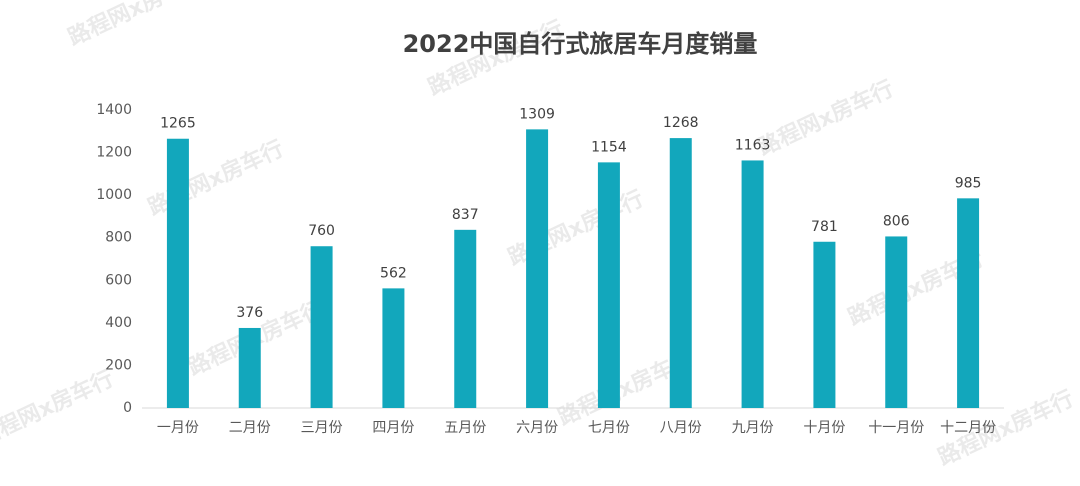 This screenshot has width=1080, height=486. I want to click on data-label: 837, so click(465, 215).